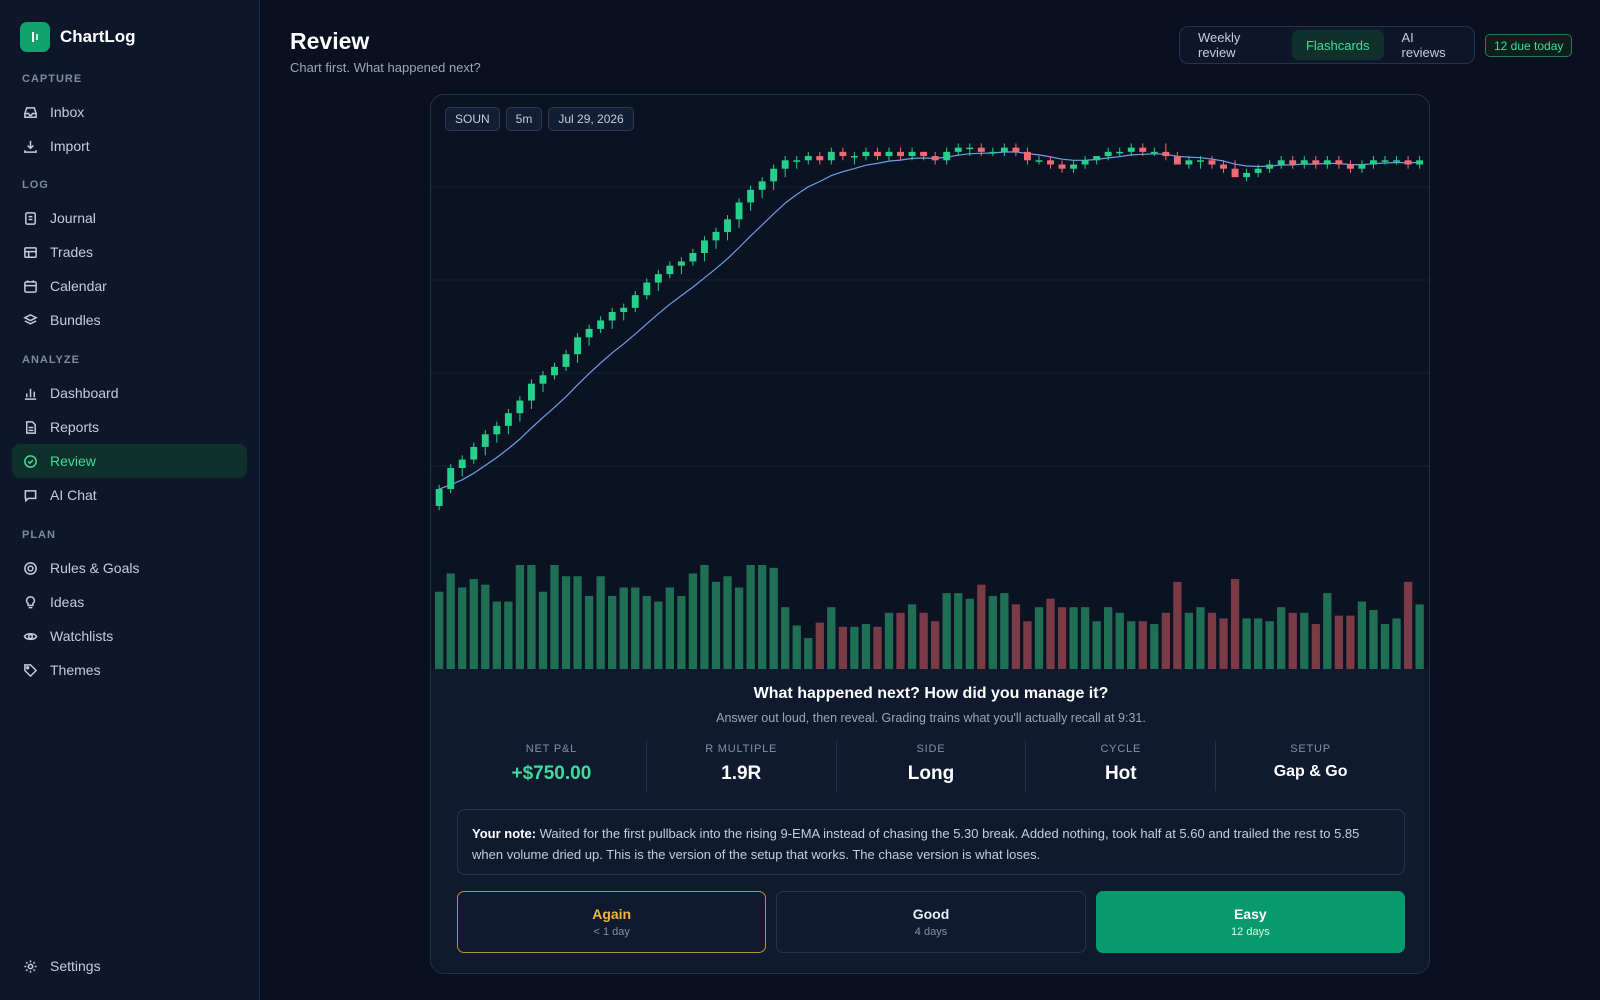 This screenshot has height=1000, width=1600. What do you see at coordinates (611, 932) in the screenshot?
I see `grade-interval: < 1 day` at bounding box center [611, 932].